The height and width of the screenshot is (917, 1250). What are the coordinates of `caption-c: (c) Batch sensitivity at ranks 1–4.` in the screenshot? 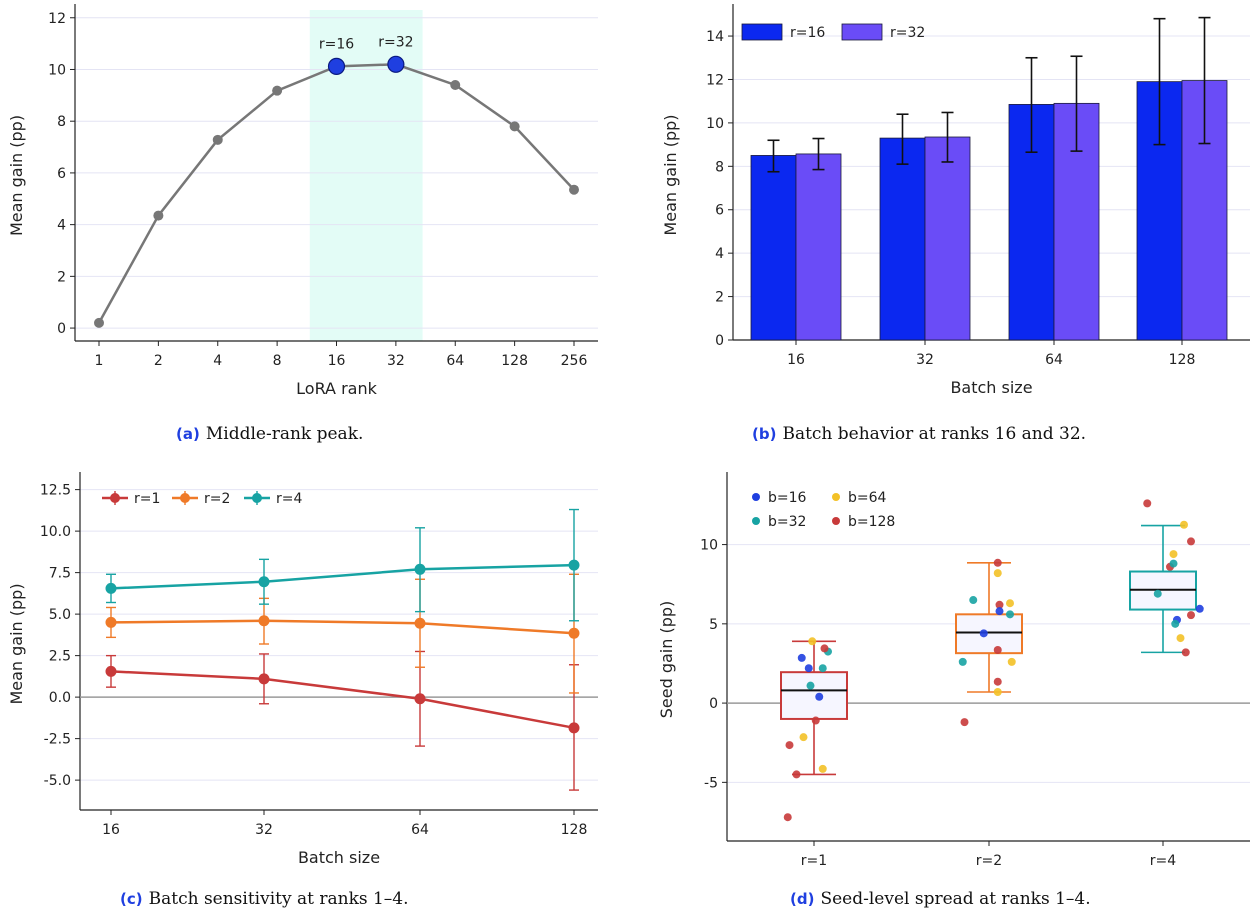 It's located at (264, 899).